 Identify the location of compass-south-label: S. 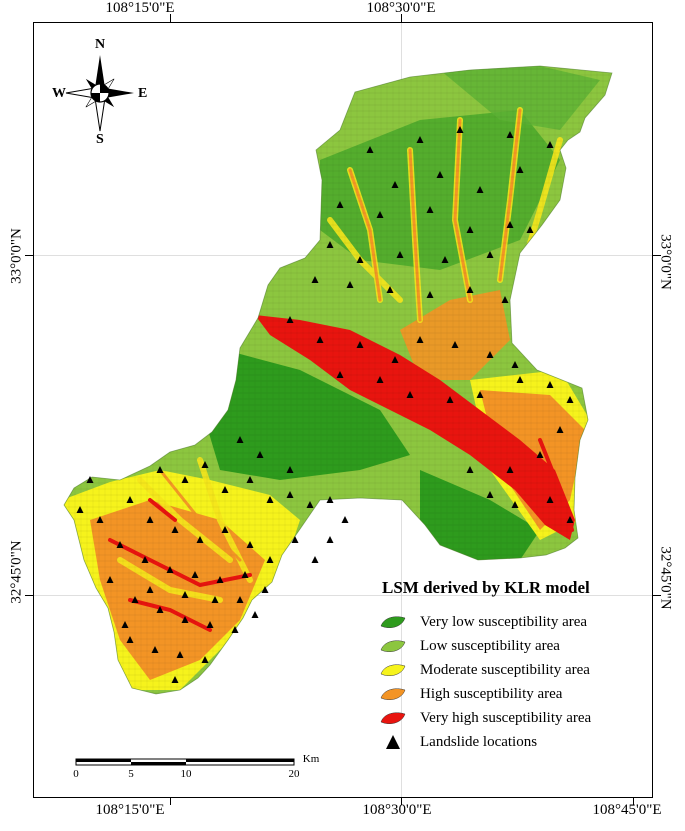
(100, 139).